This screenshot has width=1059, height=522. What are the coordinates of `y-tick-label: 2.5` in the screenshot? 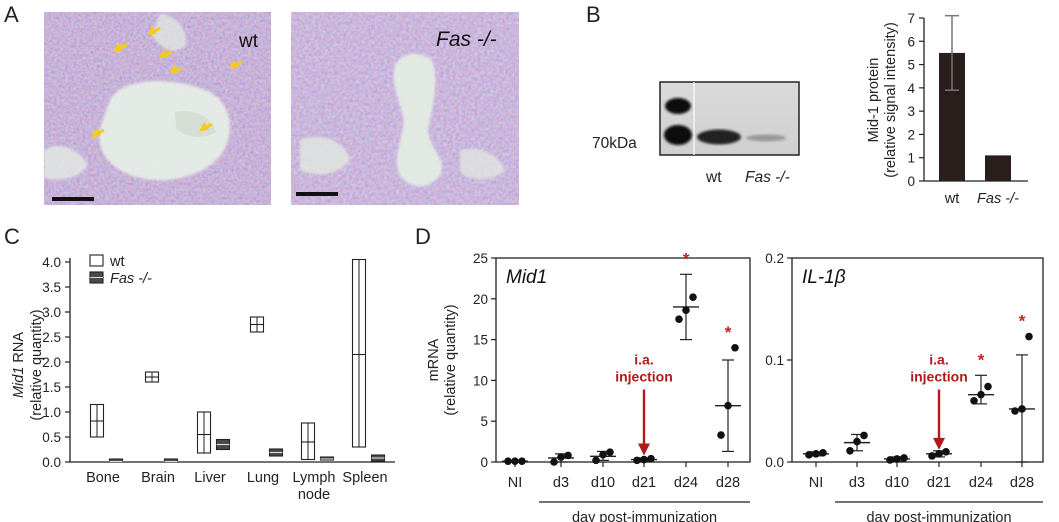 It's located at (51, 337).